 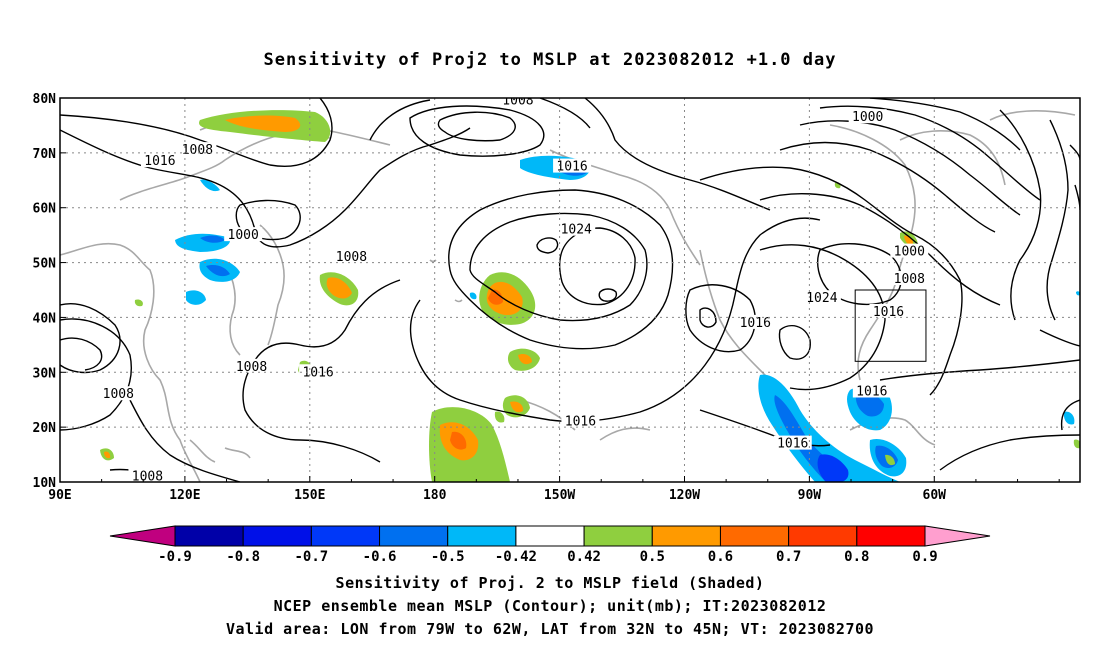 What do you see at coordinates (924, 557) in the screenshot?
I see `colorbar-label: 0.9` at bounding box center [924, 557].